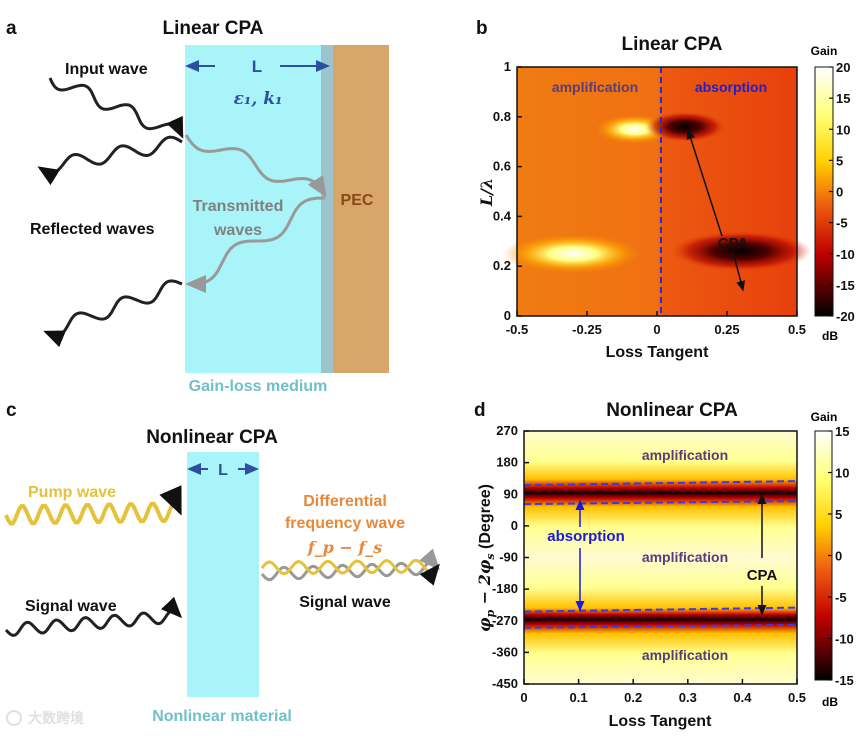 The image size is (864, 740). Describe the element at coordinates (71, 606) in the screenshot. I see `signal-wave-in-label: Signal wave` at that location.